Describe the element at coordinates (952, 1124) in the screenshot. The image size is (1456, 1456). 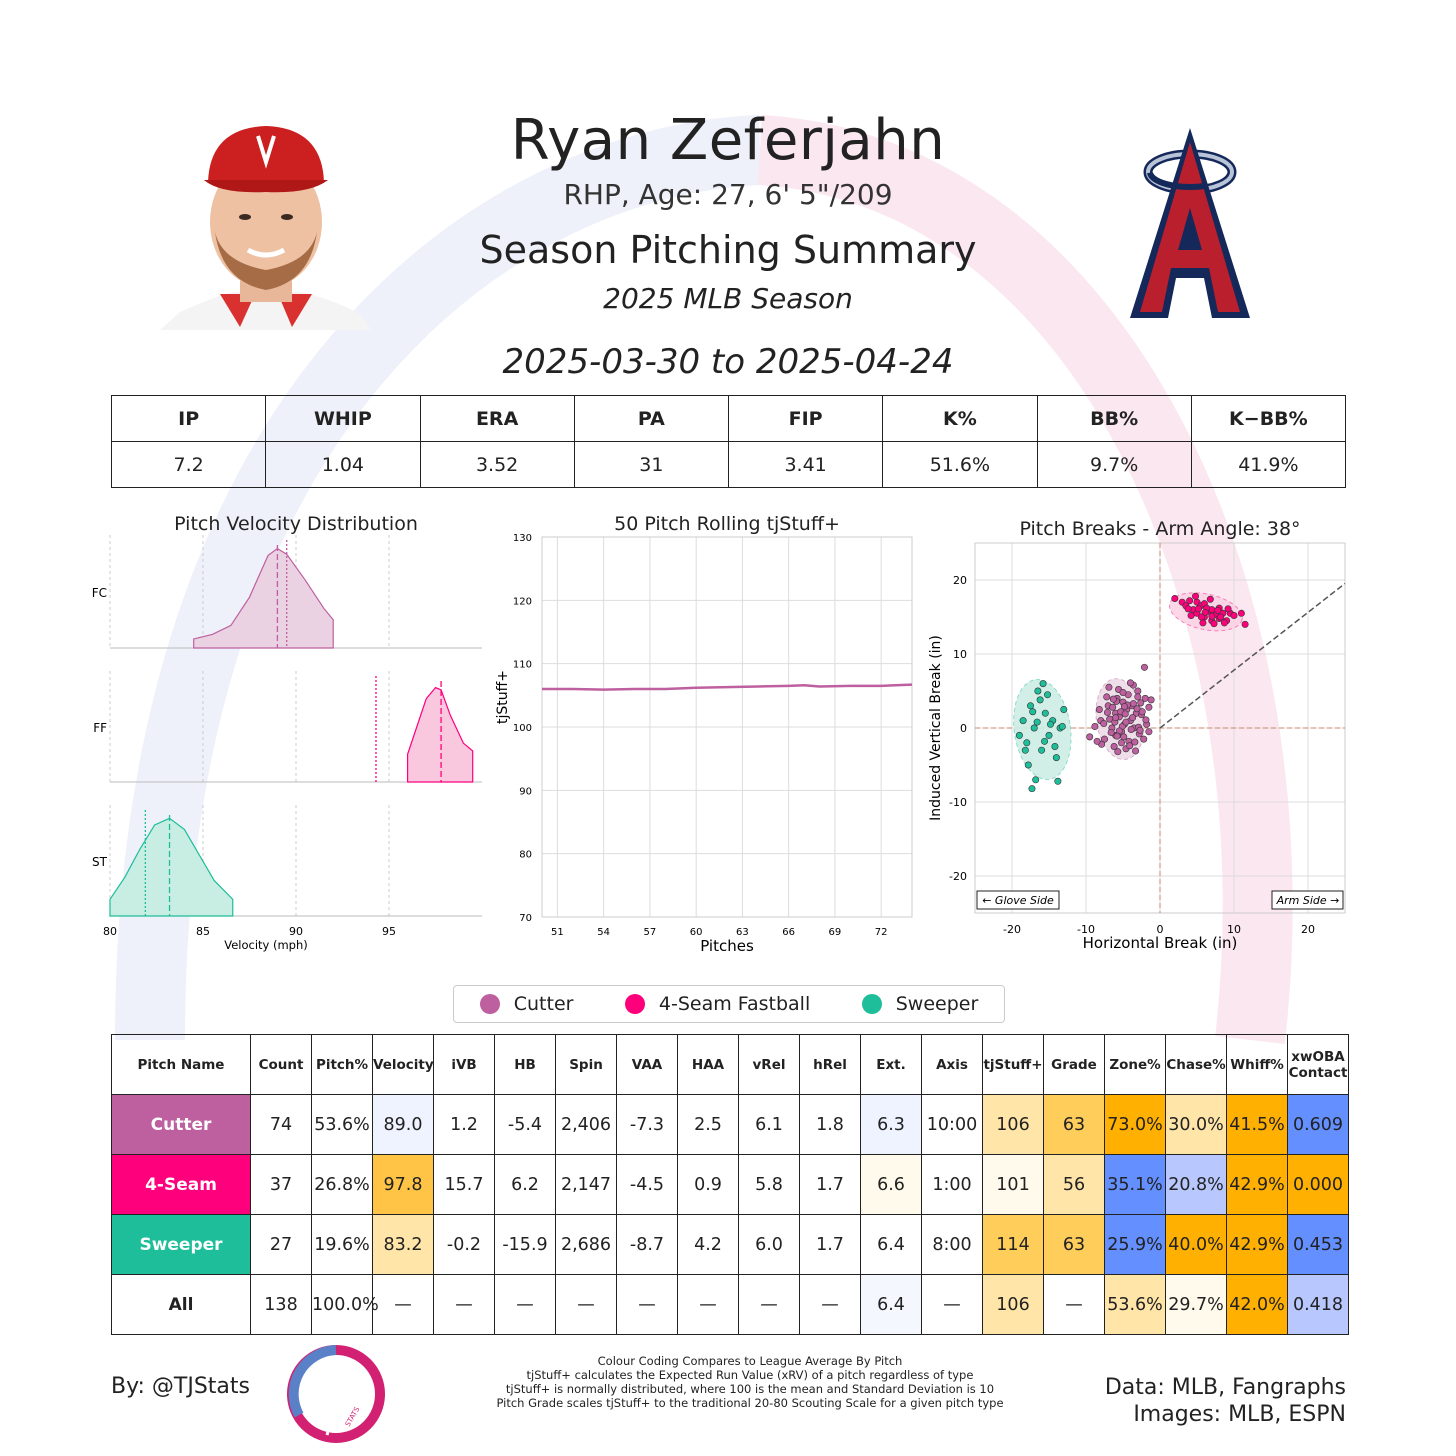
I see `table-cell: 10:00` at that location.